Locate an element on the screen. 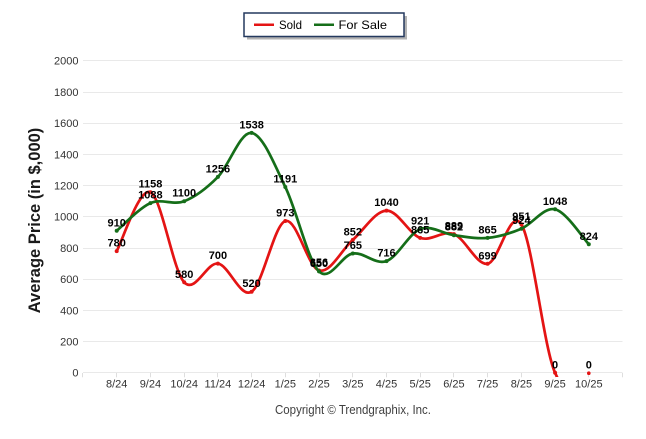  svg-text: For Sale is located at coordinates (363, 25).